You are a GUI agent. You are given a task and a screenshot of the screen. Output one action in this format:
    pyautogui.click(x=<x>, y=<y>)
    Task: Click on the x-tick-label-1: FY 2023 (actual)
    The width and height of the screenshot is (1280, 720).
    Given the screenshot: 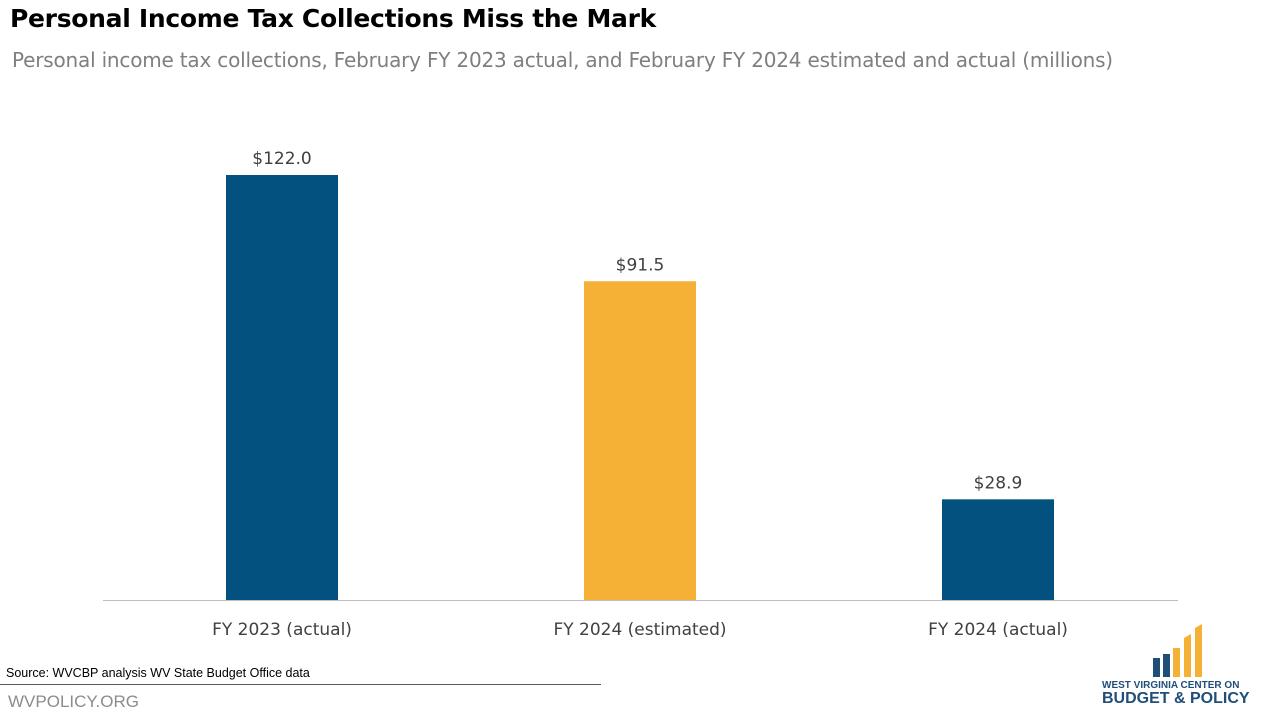 What is the action you would take?
    pyautogui.click(x=282, y=630)
    